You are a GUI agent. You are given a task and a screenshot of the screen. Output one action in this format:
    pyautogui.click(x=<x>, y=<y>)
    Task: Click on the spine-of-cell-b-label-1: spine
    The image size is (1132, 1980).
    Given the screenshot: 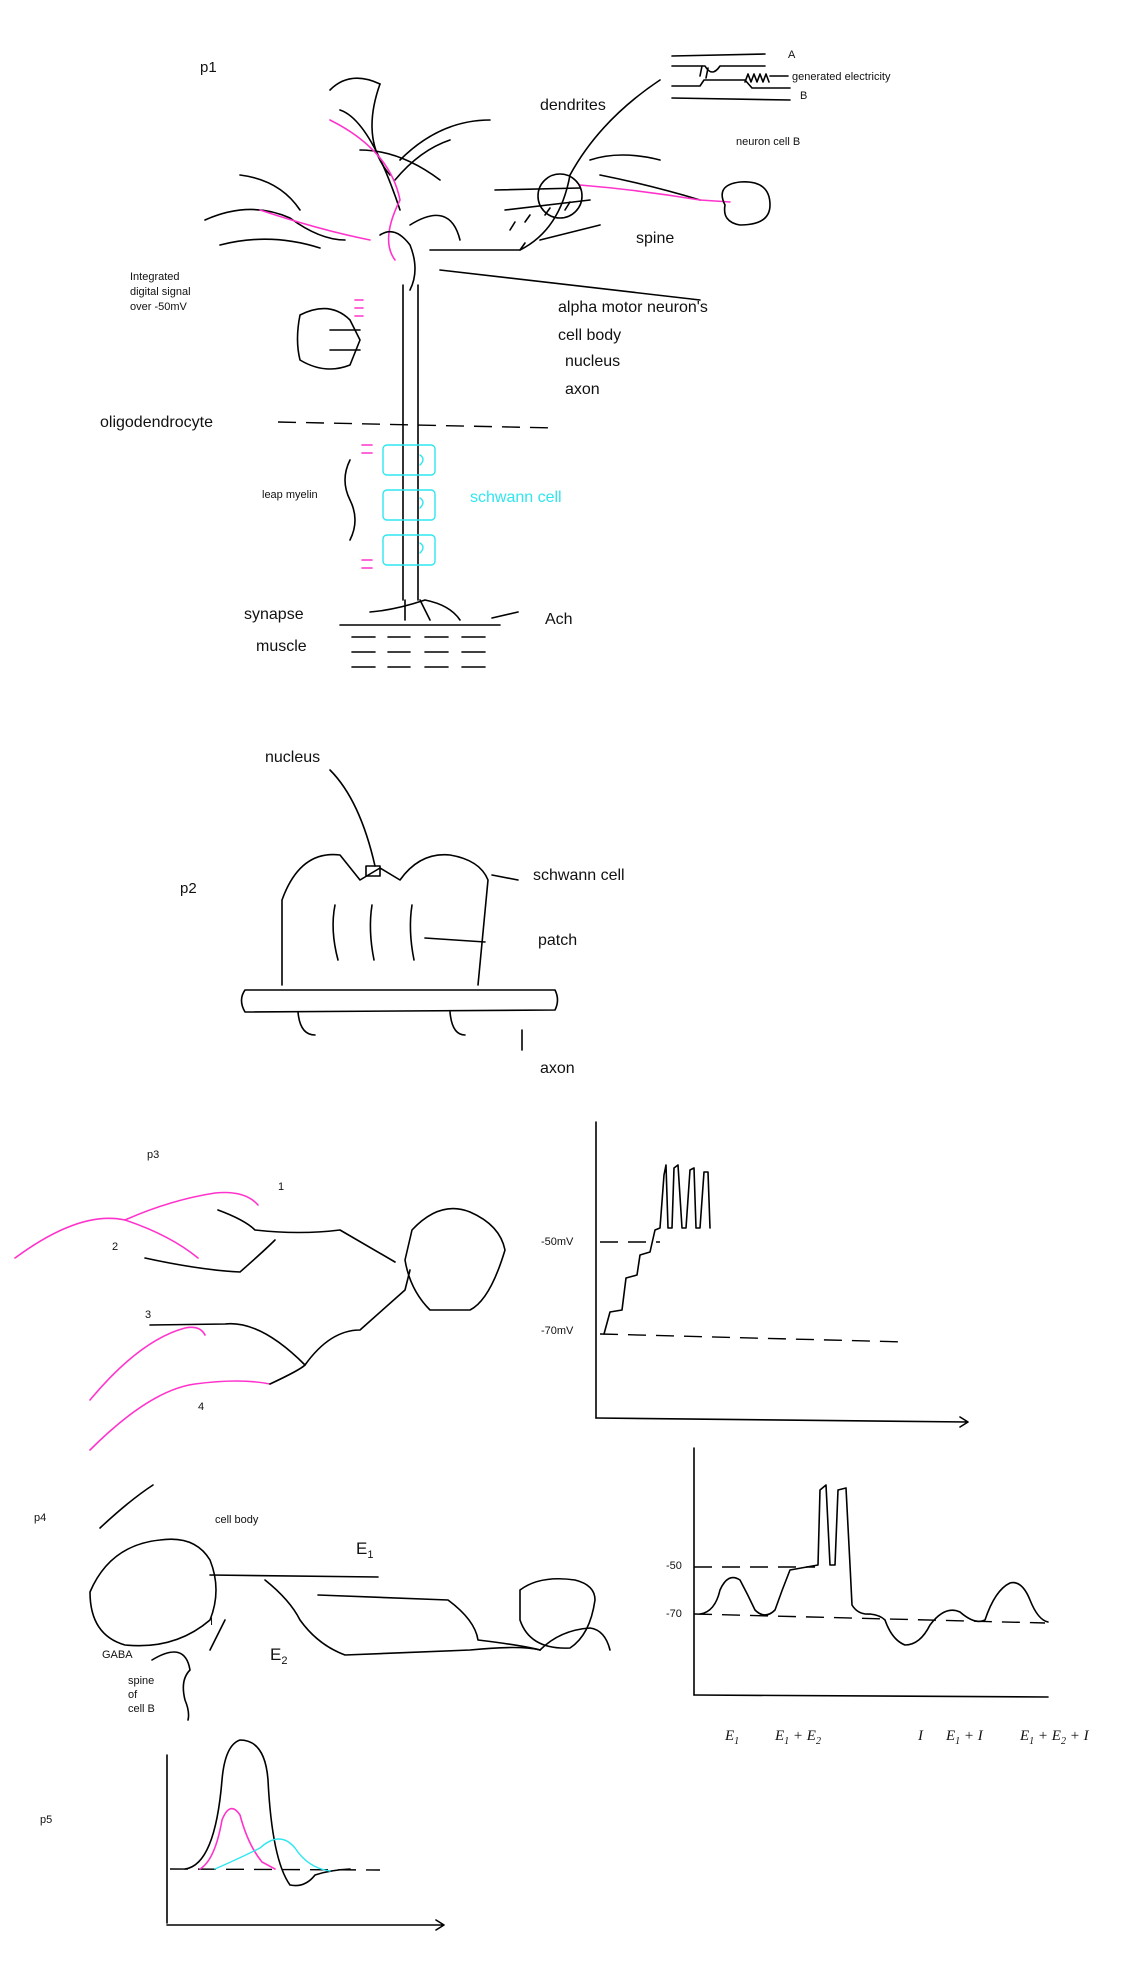 What is the action you would take?
    pyautogui.click(x=141, y=1681)
    